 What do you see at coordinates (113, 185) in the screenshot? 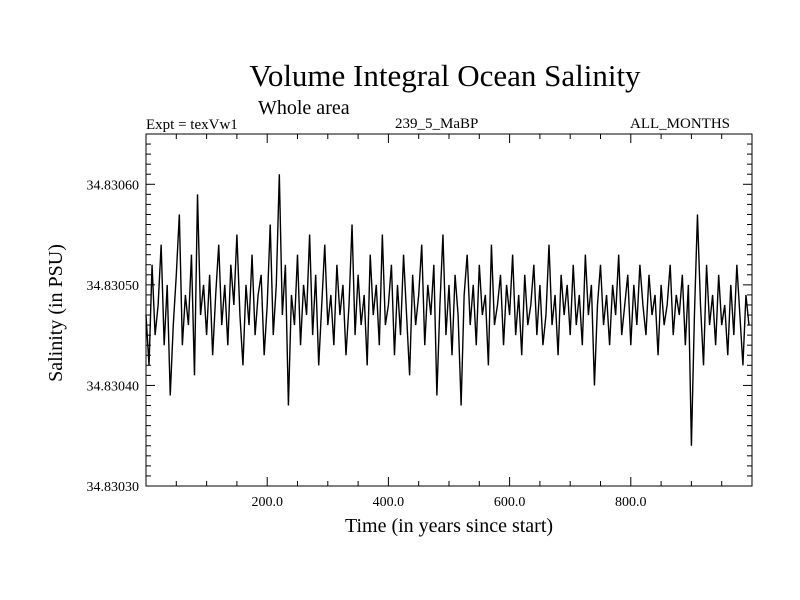
I see `y-tick-label: 34.83060` at bounding box center [113, 185].